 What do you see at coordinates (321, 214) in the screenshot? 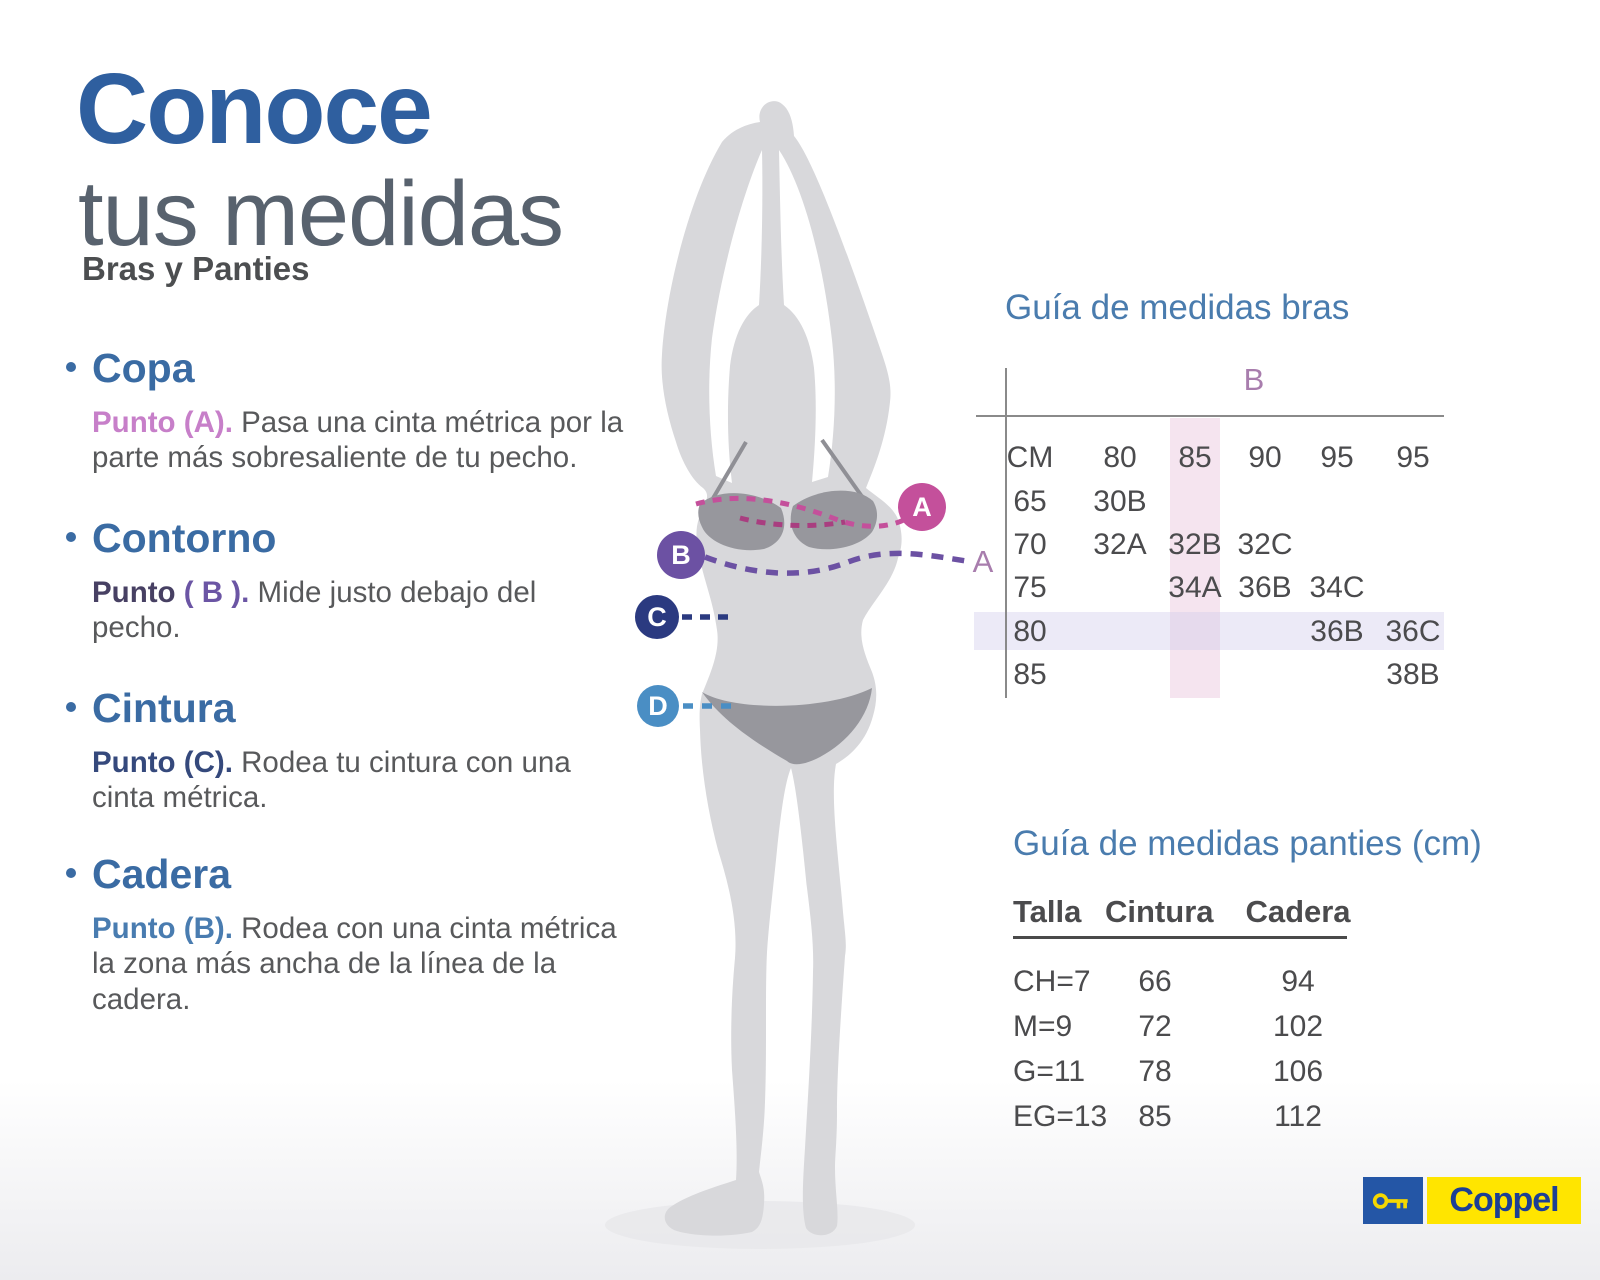
I see `page-title-line2: tus medidas` at bounding box center [321, 214].